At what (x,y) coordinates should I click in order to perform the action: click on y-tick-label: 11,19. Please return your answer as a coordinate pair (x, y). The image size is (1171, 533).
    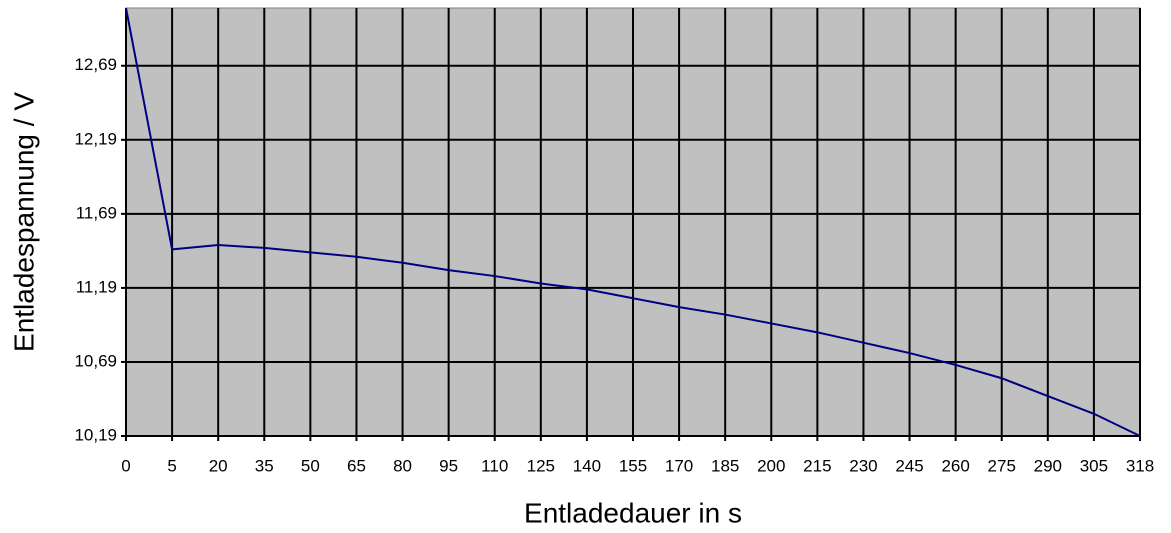
    Looking at the image, I should click on (96, 286).